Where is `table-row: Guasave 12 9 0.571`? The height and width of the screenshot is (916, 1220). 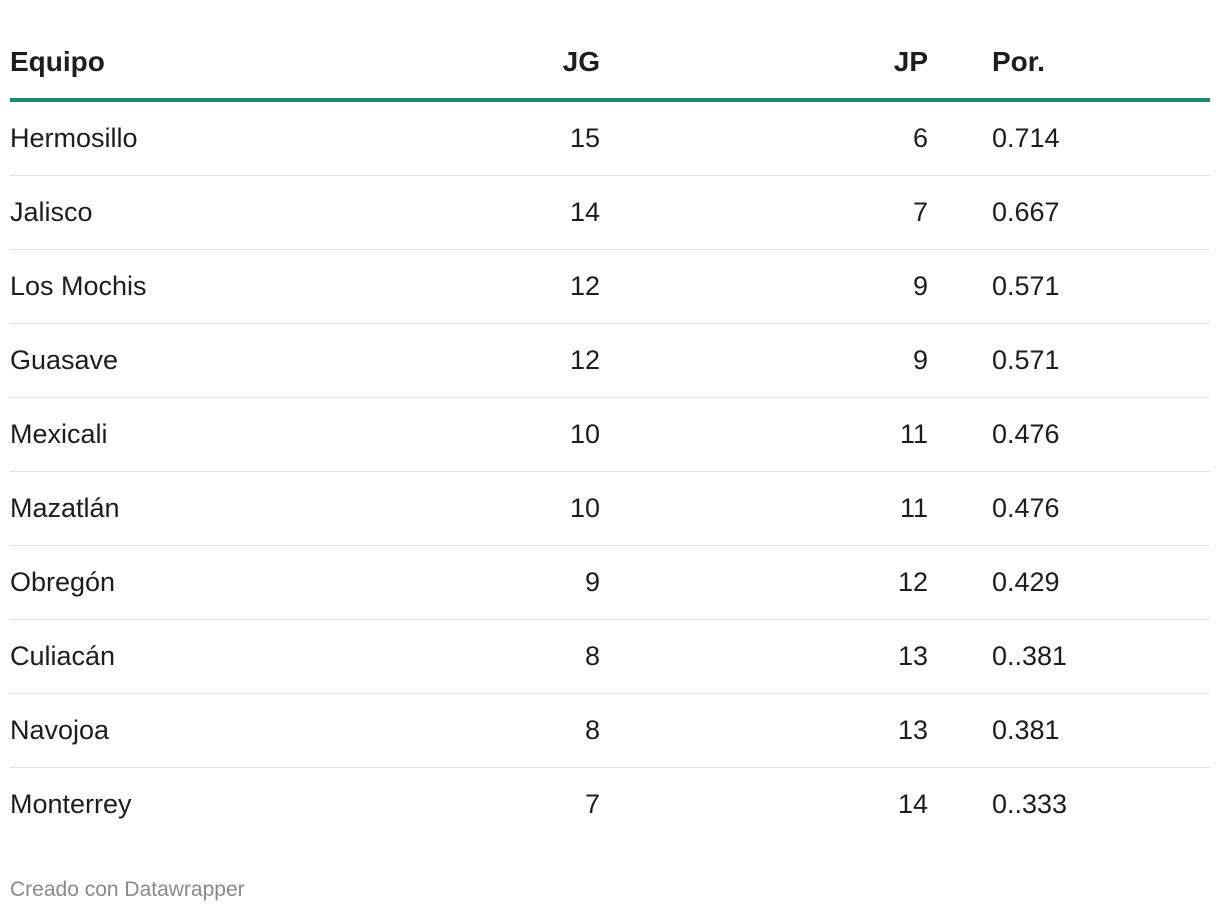
table-row: Guasave 12 9 0.571 is located at coordinates (610, 360).